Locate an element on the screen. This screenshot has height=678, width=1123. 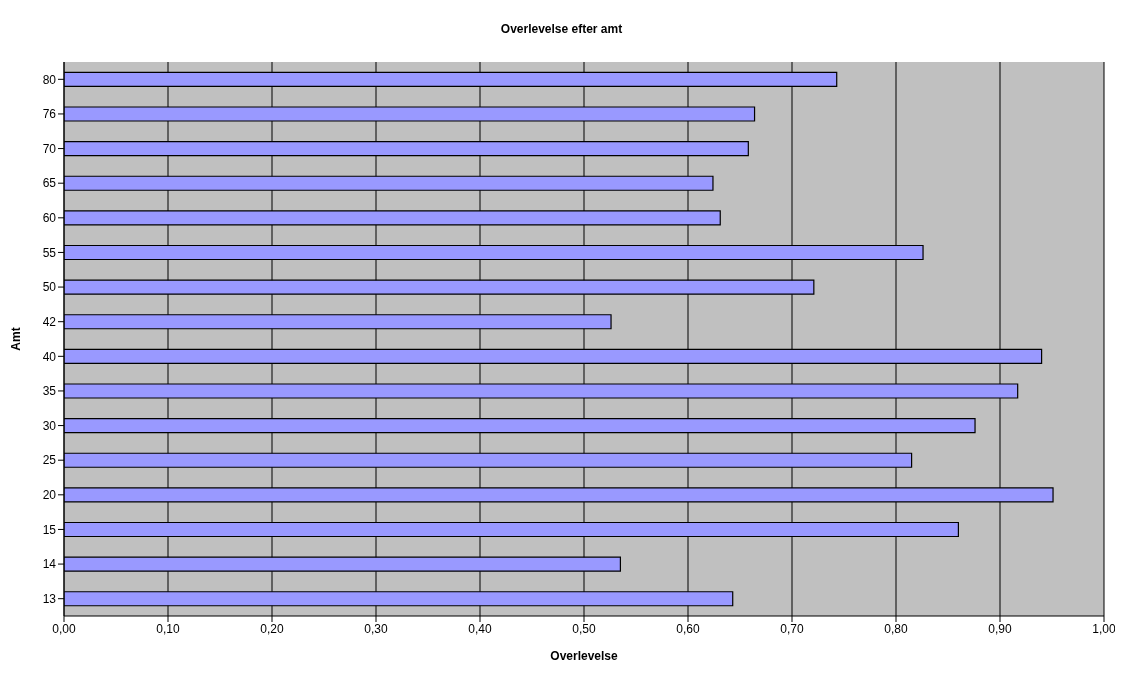
y-tick-label: 60 is located at coordinates (49, 218).